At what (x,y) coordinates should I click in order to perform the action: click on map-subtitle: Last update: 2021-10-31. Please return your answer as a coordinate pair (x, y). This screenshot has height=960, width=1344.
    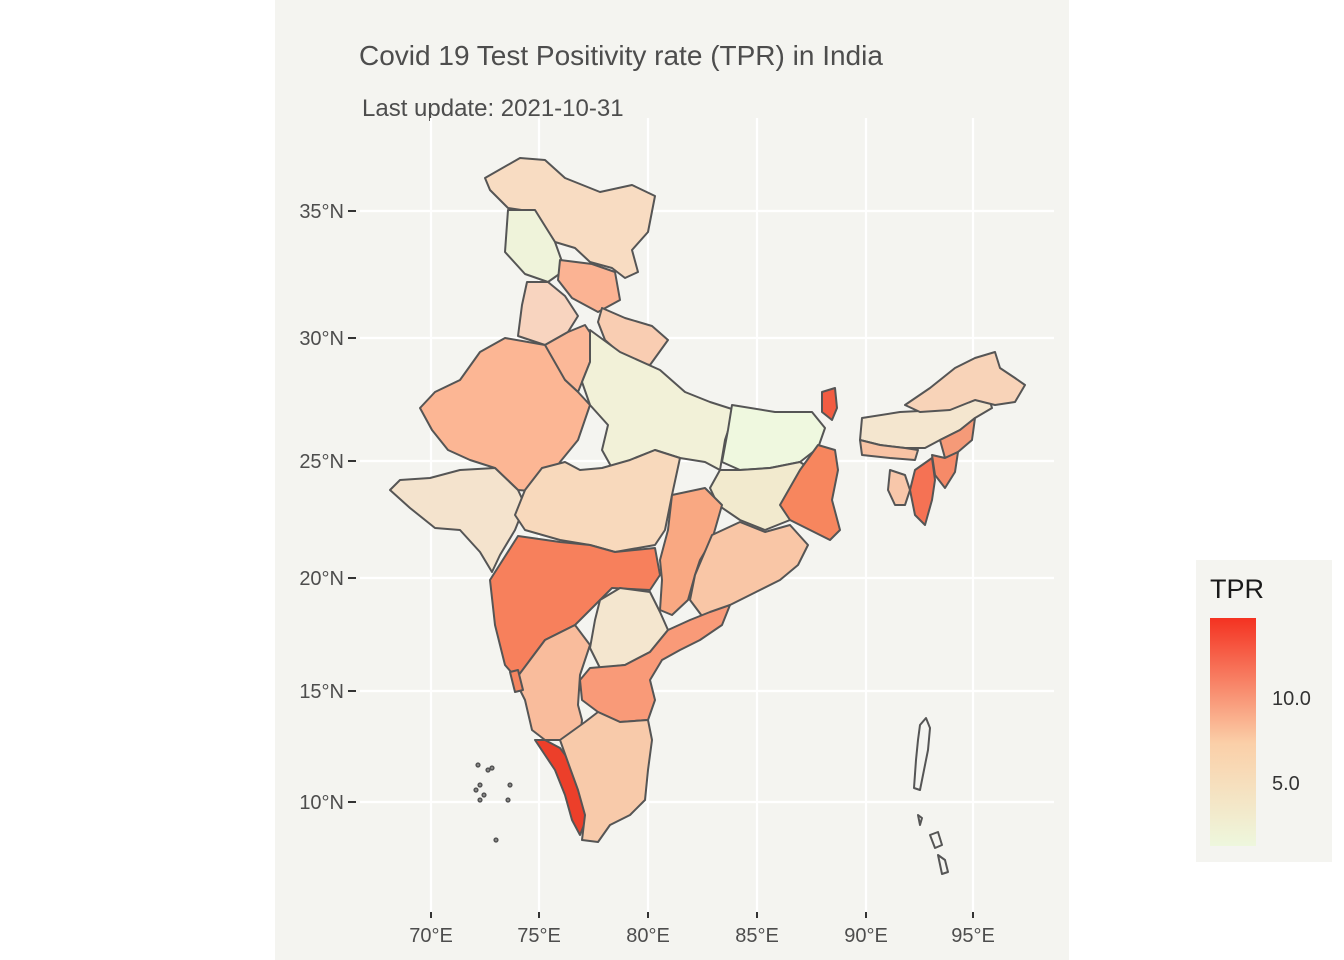
    Looking at the image, I should click on (493, 108).